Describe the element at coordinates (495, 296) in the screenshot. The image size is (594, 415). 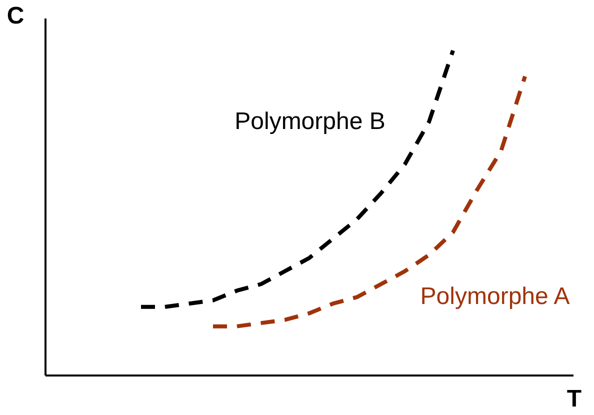
I see `series-label: Polymorphe A` at that location.